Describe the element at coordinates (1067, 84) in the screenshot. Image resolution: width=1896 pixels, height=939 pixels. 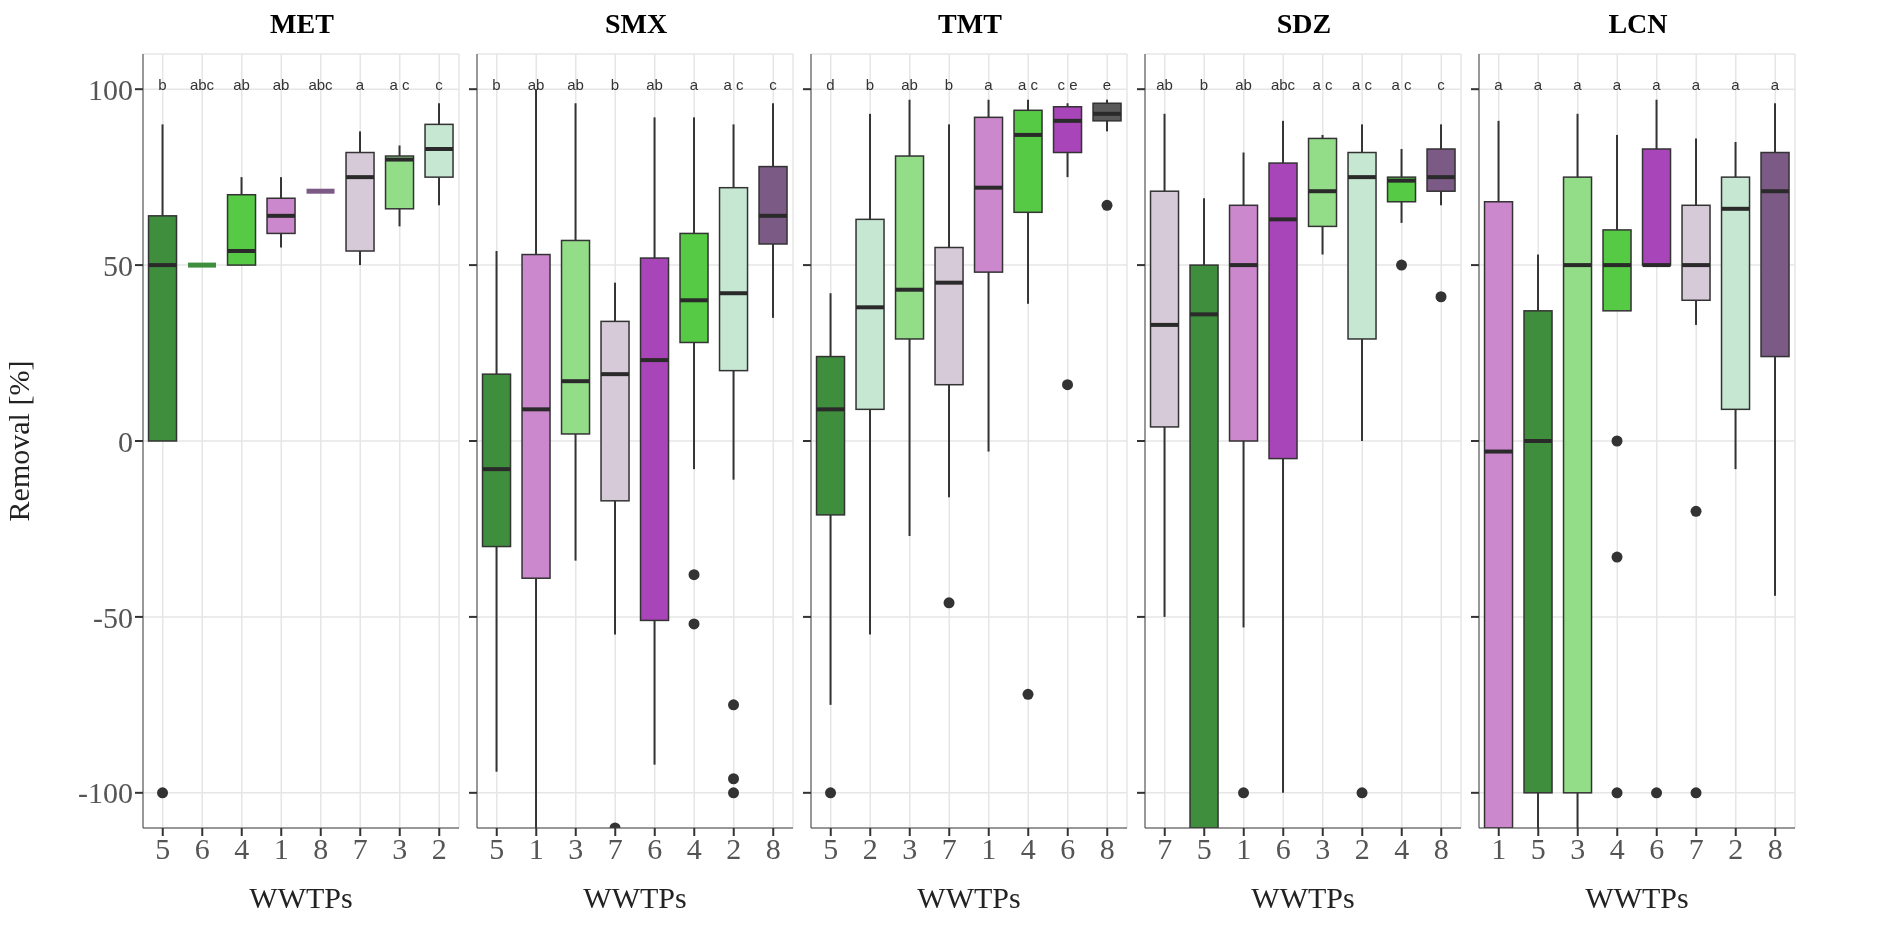
I see `annotation: c e` at that location.